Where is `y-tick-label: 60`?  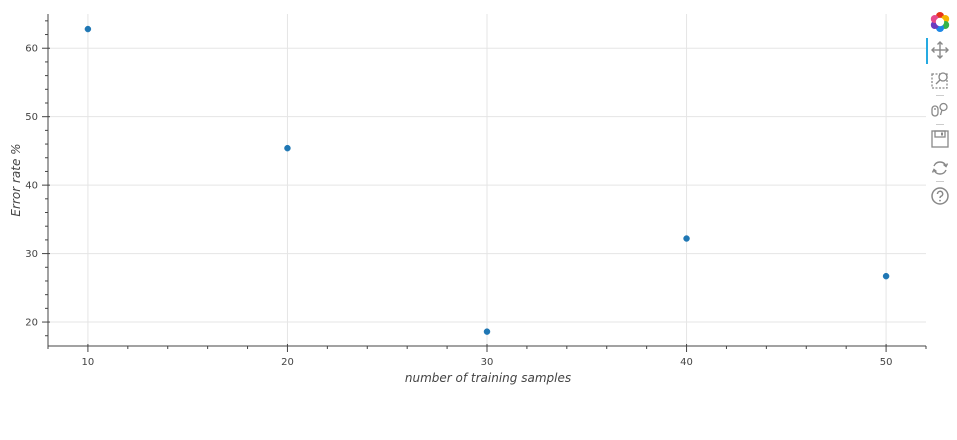 y-tick-label: 60 is located at coordinates (31, 49).